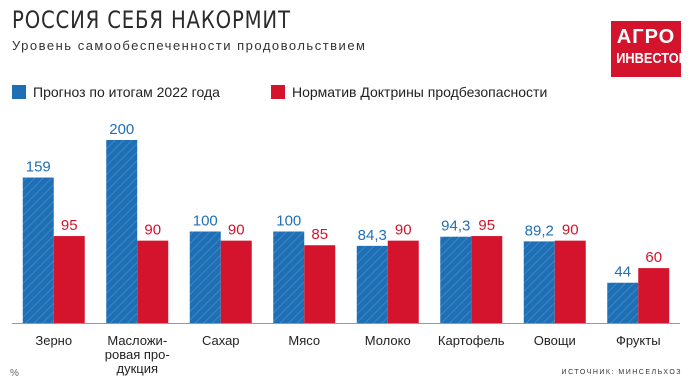 Image resolution: width=692 pixels, height=383 pixels. Describe the element at coordinates (471, 340) in the screenshot. I see `category-label-5: Картофель` at that location.